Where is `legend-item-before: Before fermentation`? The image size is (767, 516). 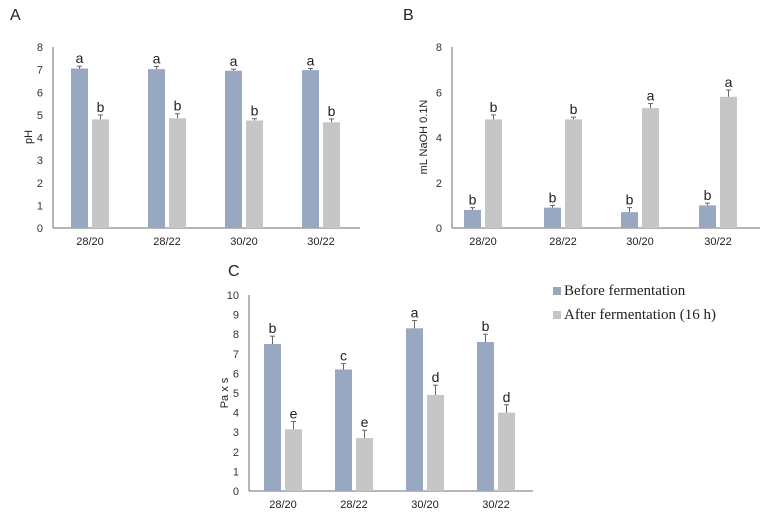 legend-item-before: Before fermentation is located at coordinates (634, 291).